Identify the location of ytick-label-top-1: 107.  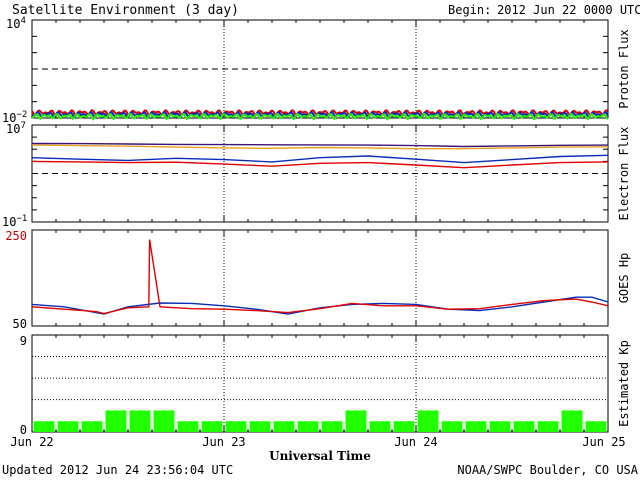
(16, 128).